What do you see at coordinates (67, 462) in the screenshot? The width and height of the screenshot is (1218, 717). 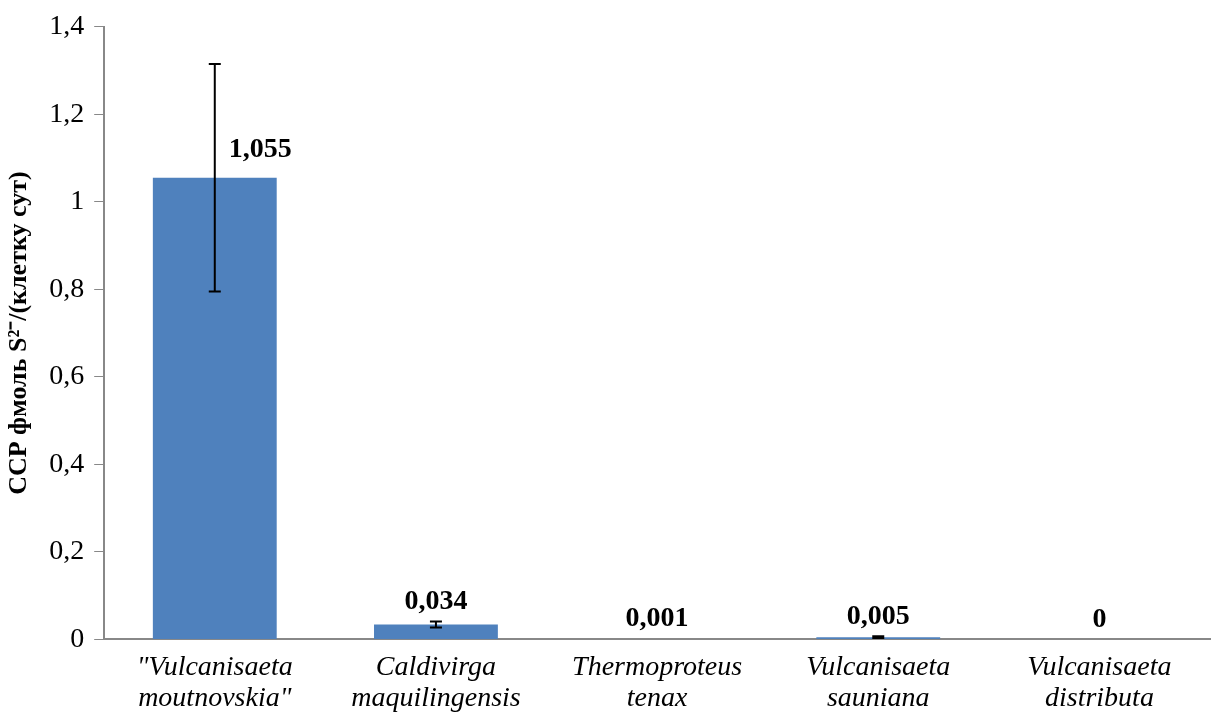 I see `y-tick-label: 0,4` at bounding box center [67, 462].